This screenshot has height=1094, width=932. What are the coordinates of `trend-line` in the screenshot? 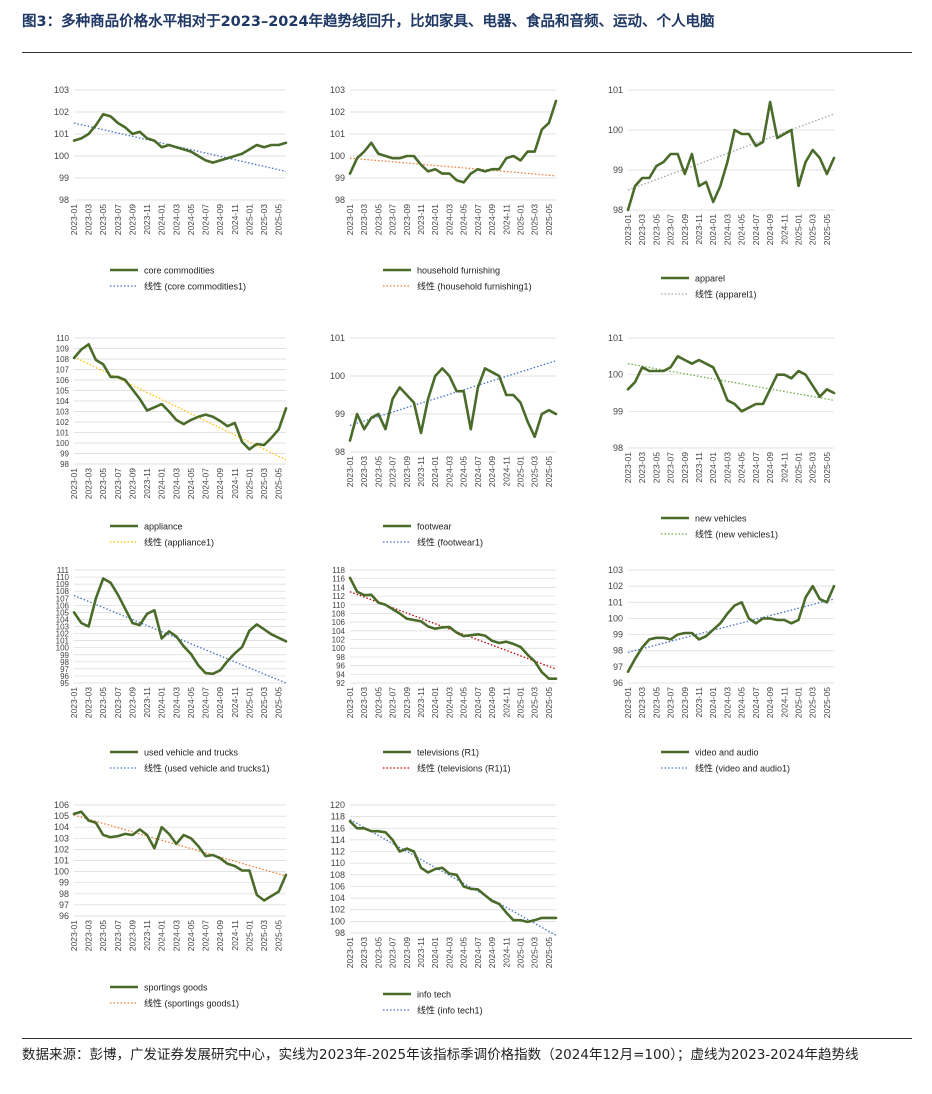 It's located at (731, 382).